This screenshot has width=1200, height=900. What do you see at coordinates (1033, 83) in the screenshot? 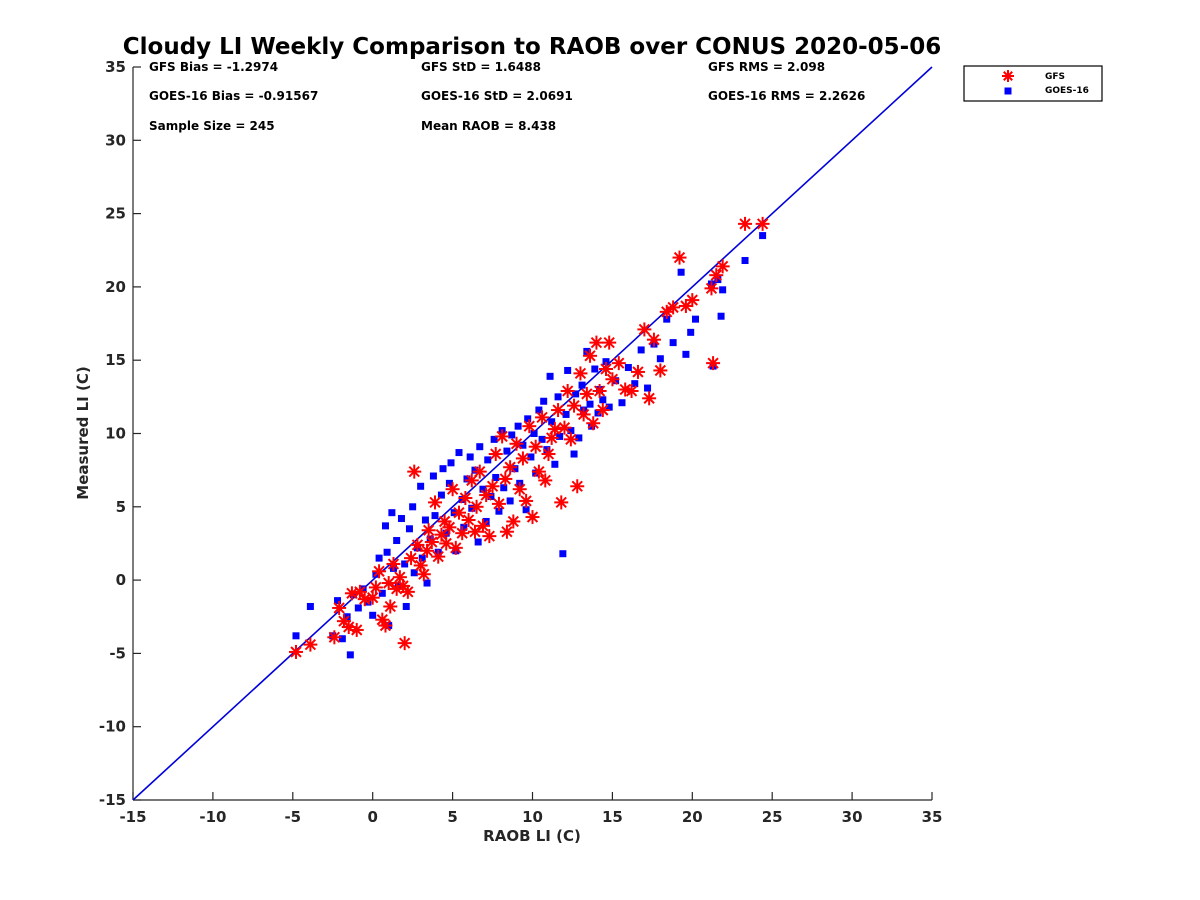
I see `legend-box` at bounding box center [1033, 83].